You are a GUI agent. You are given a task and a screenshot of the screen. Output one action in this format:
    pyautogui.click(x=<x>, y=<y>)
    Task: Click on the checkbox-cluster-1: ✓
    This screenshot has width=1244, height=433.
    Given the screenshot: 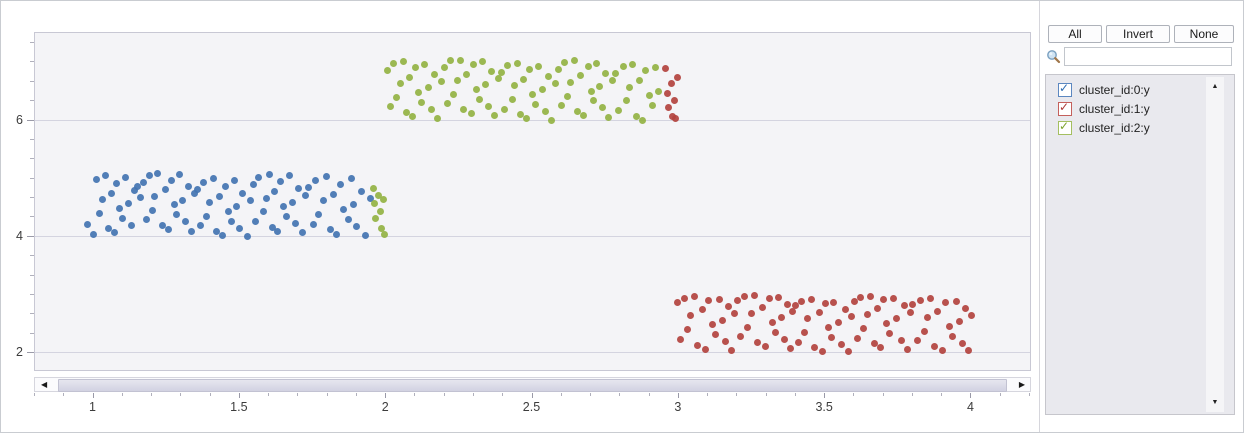 What is the action you would take?
    pyautogui.click(x=1065, y=108)
    